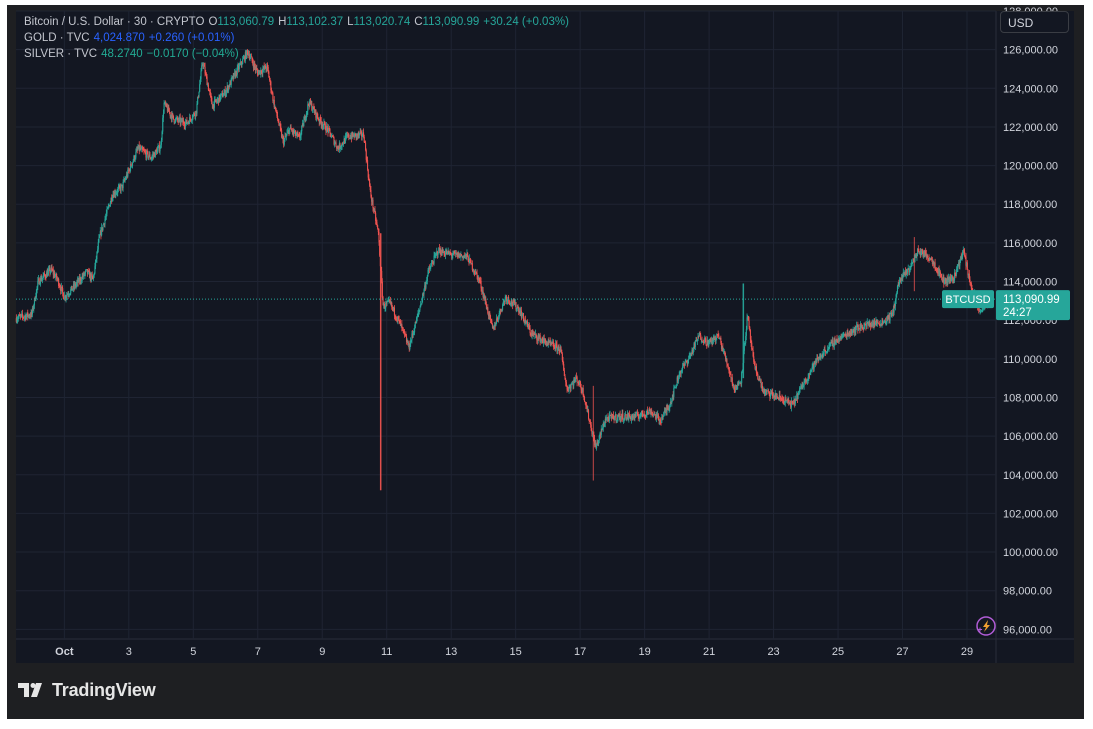  Describe the element at coordinates (986, 626) in the screenshot. I see `lightning-icon` at that location.